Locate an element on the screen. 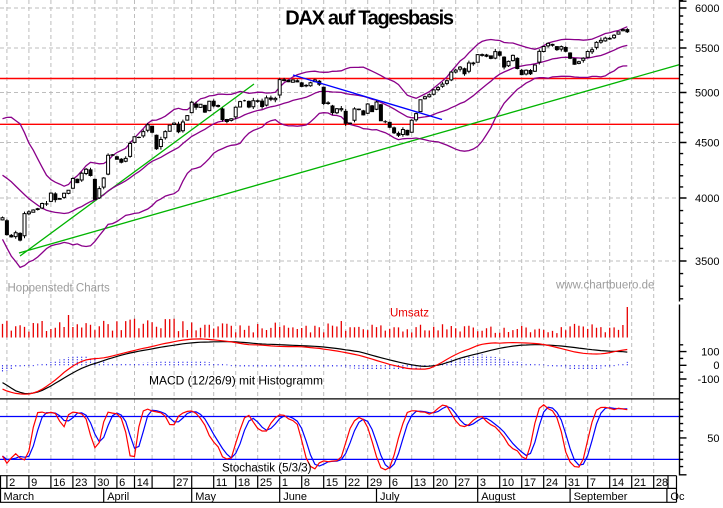 Image resolution: width=723 pixels, height=508 pixels. svg-text: May is located at coordinates (205, 497).